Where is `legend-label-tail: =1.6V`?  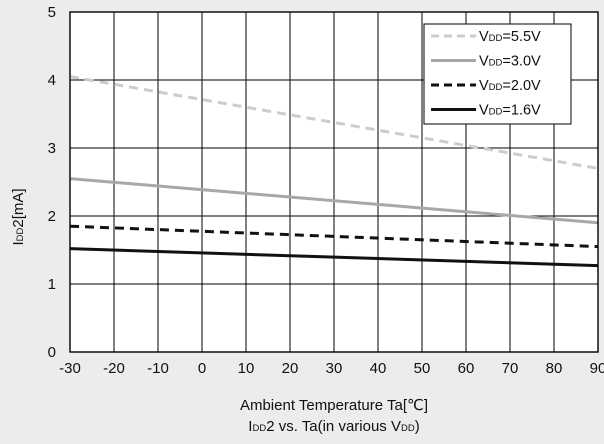
legend-label-tail: =1.6V is located at coordinates (521, 111).